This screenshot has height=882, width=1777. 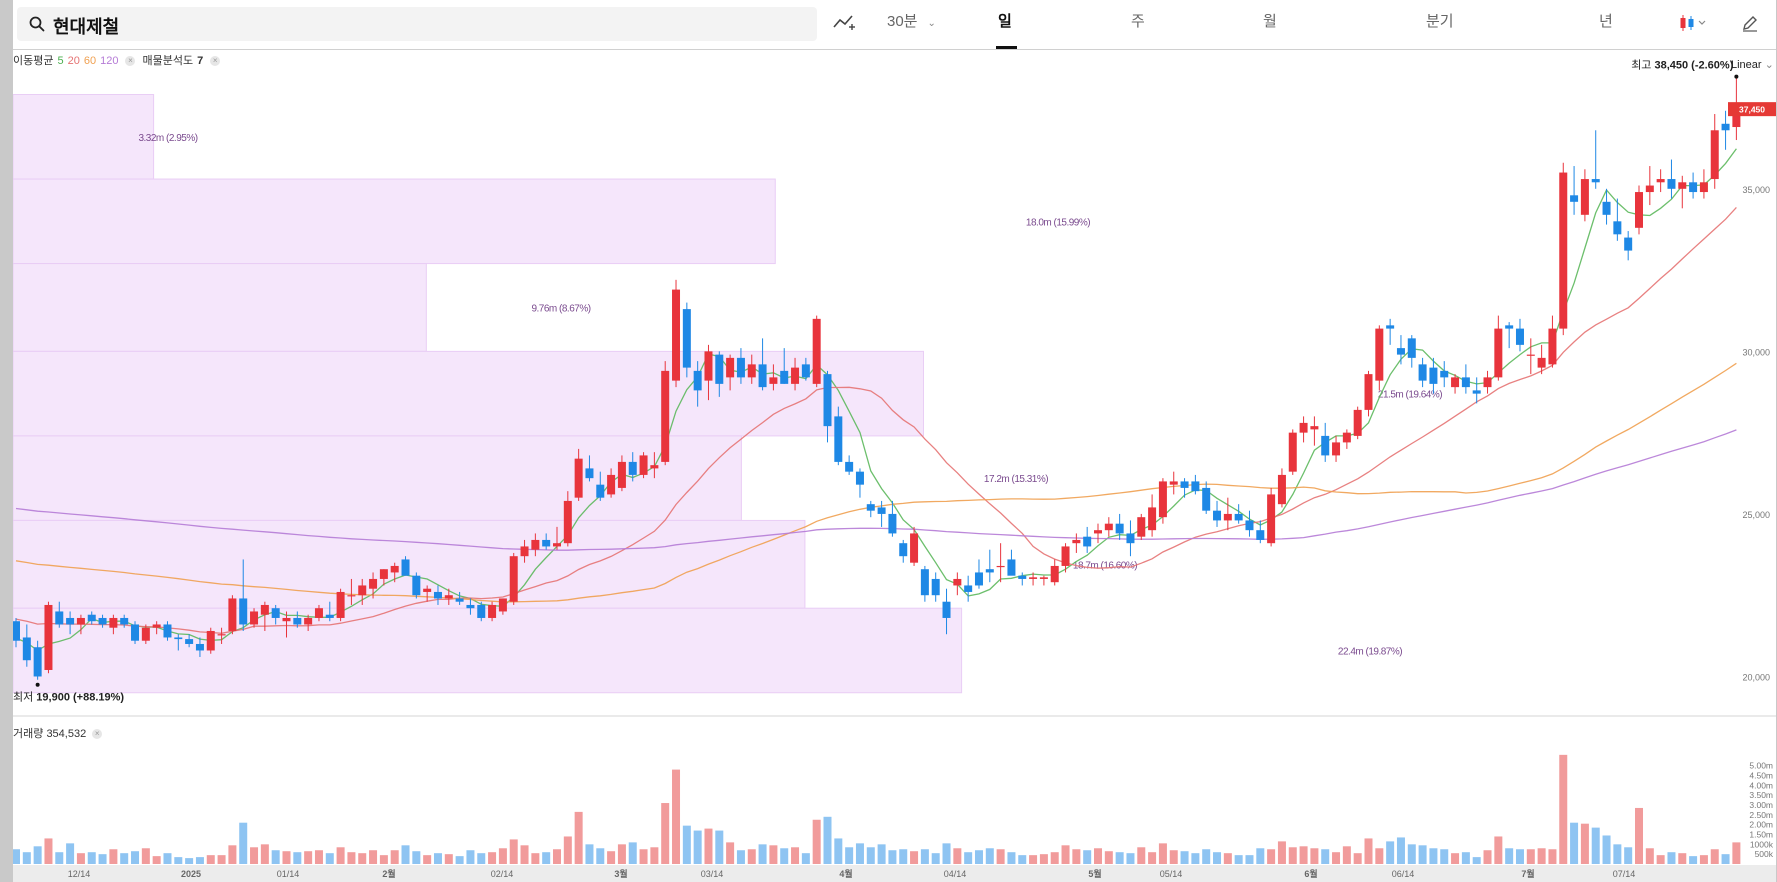 I want to click on scale-dropdown: Linear ⌄, so click(x=1752, y=64).